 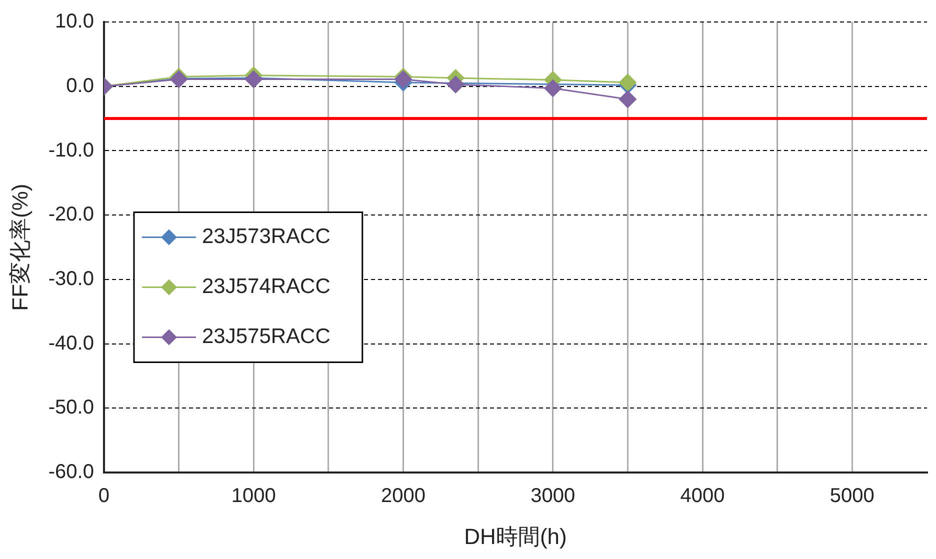 What do you see at coordinates (19, 247) in the screenshot?
I see `y-axis-title: FF変化率(%)` at bounding box center [19, 247].